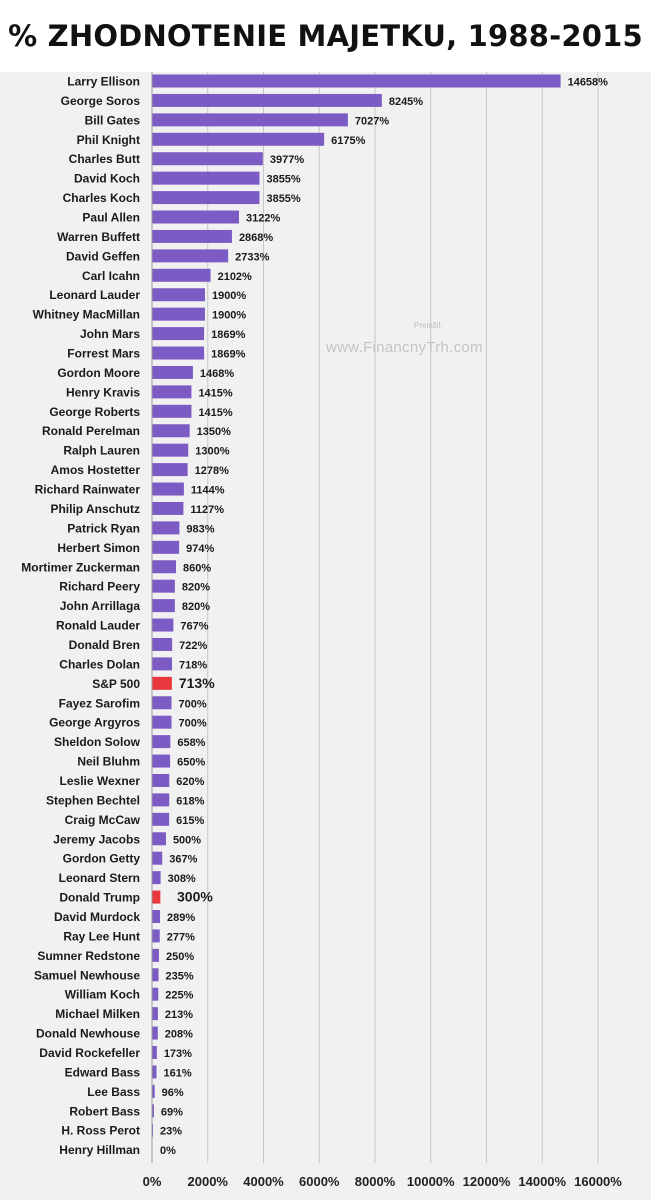  What do you see at coordinates (100, 781) in the screenshot?
I see `category-label: Leslie Wexner` at bounding box center [100, 781].